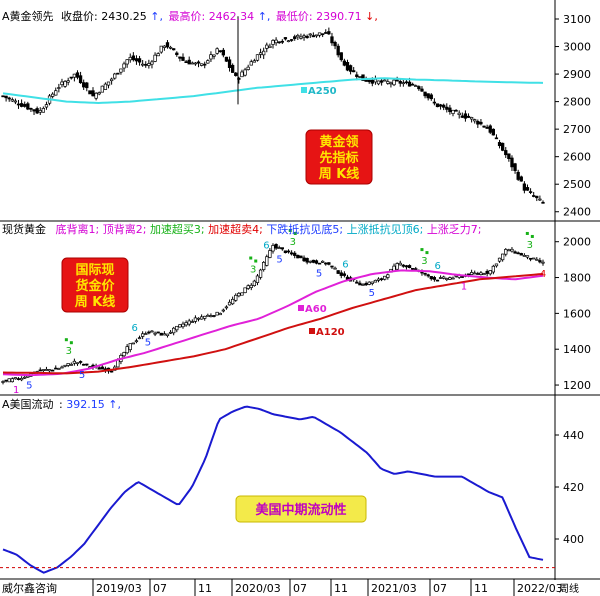 The width and height of the screenshot is (600, 596). Describe the element at coordinates (232, 16) in the screenshot. I see `panel1-high-value: 2462.34` at that location.